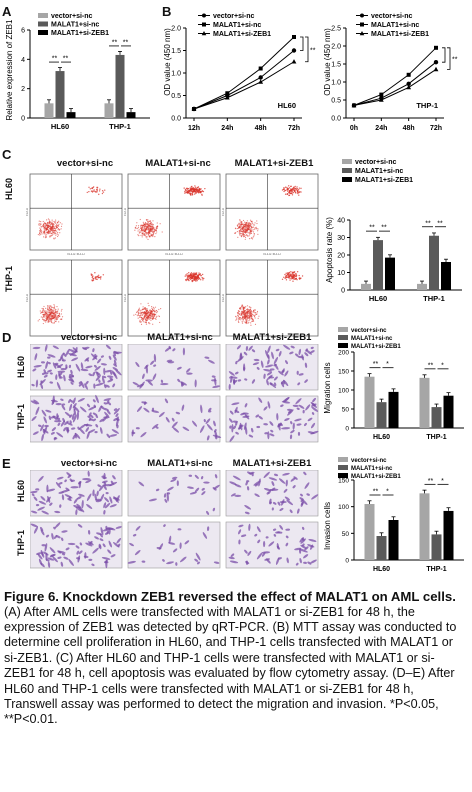 The height and width of the screenshot is (792, 472). Describe the element at coordinates (173, 339) in the screenshot. I see `flow-x-axis-label: FL1-H::FL1-H` at that location.